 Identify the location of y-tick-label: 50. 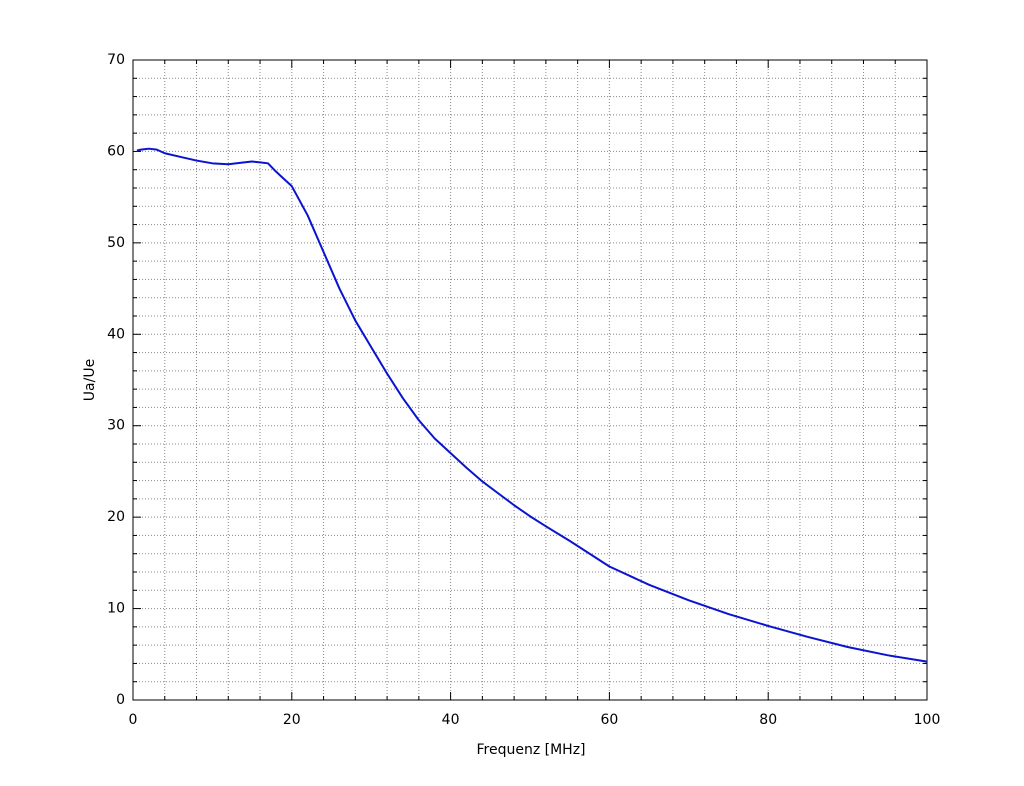
(116, 243).